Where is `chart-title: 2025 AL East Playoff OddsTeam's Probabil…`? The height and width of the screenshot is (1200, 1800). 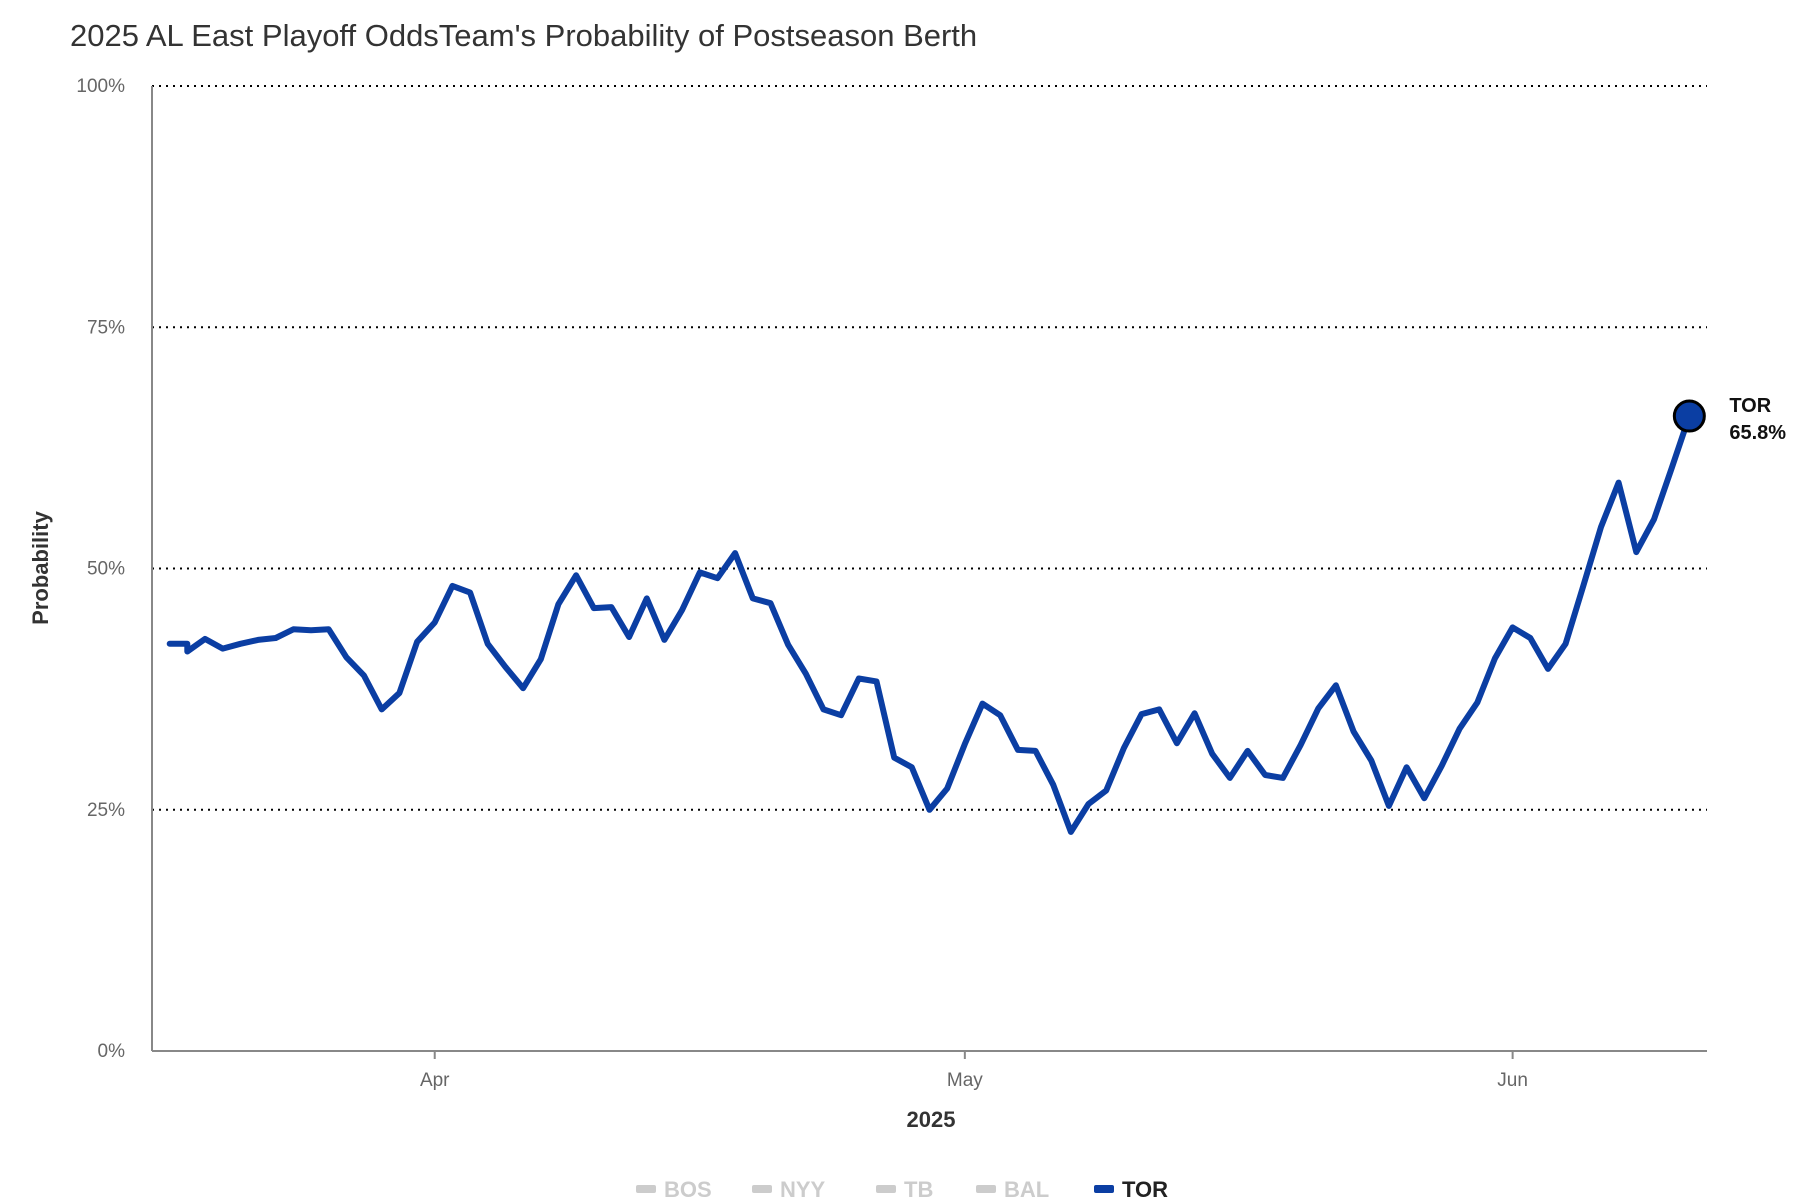
chart-title: 2025 AL East Playoff OddsTeam's Probabil… is located at coordinates (523, 35).